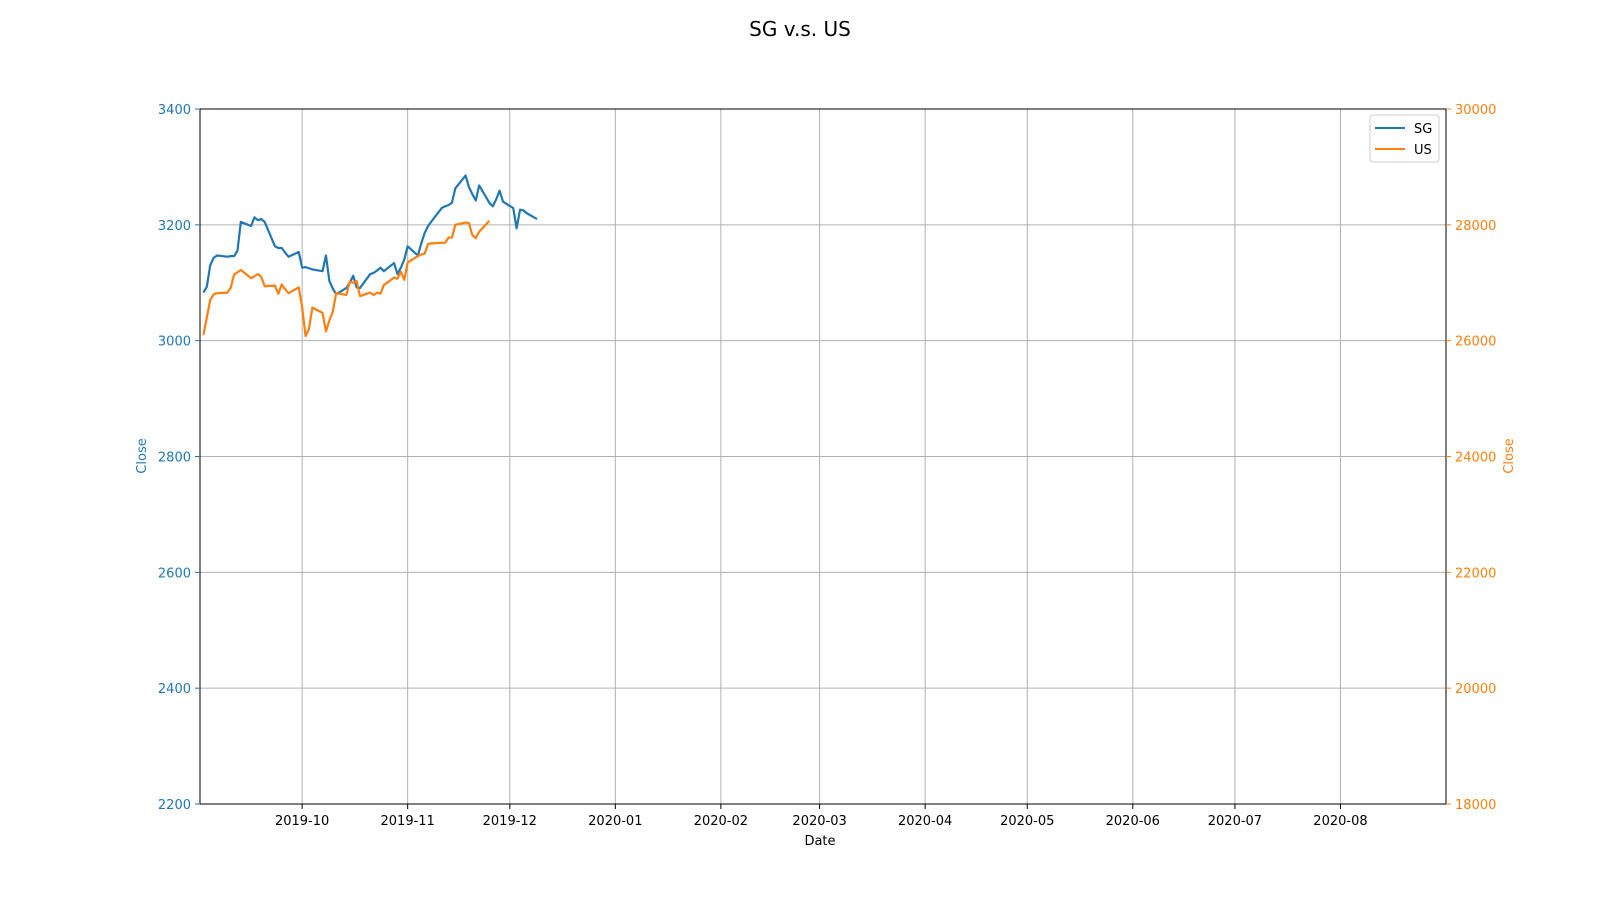 The width and height of the screenshot is (1600, 900). What do you see at coordinates (510, 821) in the screenshot?
I see `x-tick-label: 2019-12` at bounding box center [510, 821].